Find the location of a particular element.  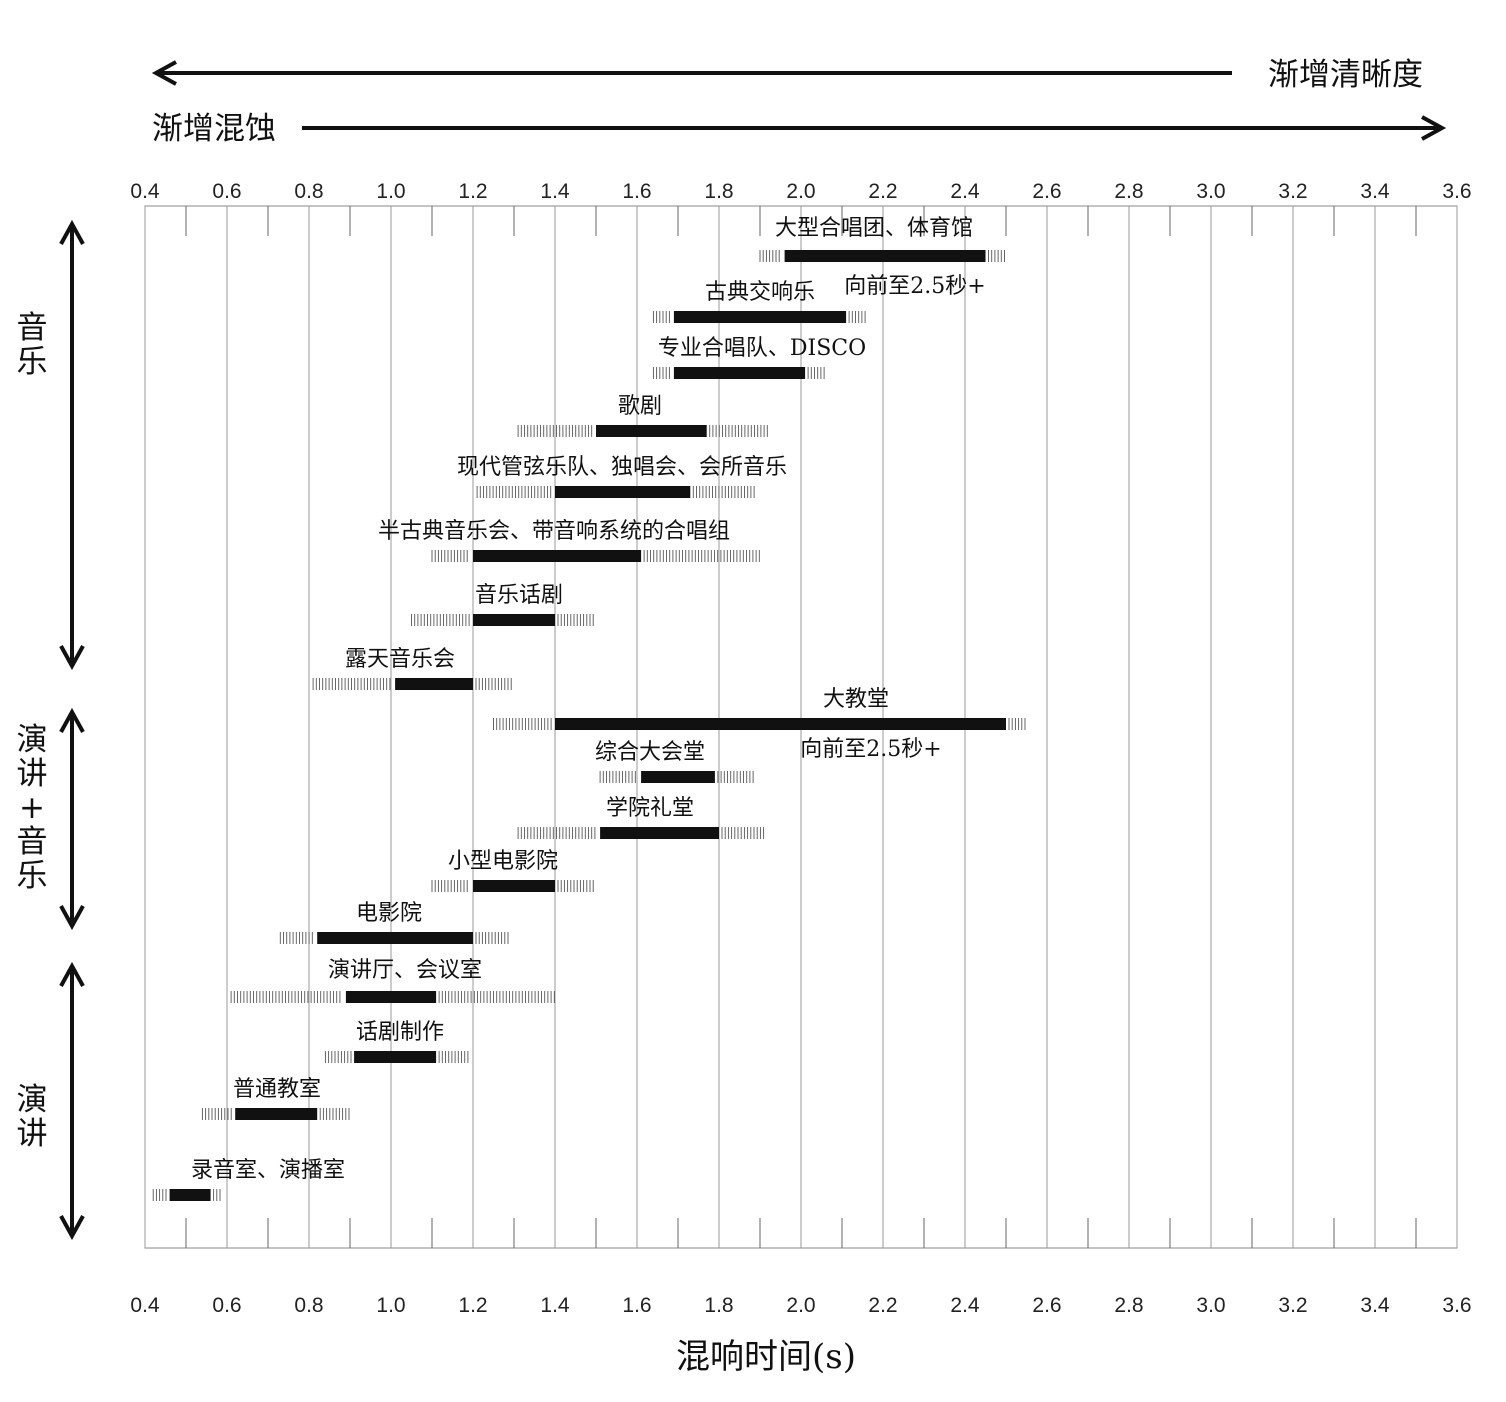

bar-group: 现代管弦乐队、独唱会、会所音乐 is located at coordinates (622, 476).